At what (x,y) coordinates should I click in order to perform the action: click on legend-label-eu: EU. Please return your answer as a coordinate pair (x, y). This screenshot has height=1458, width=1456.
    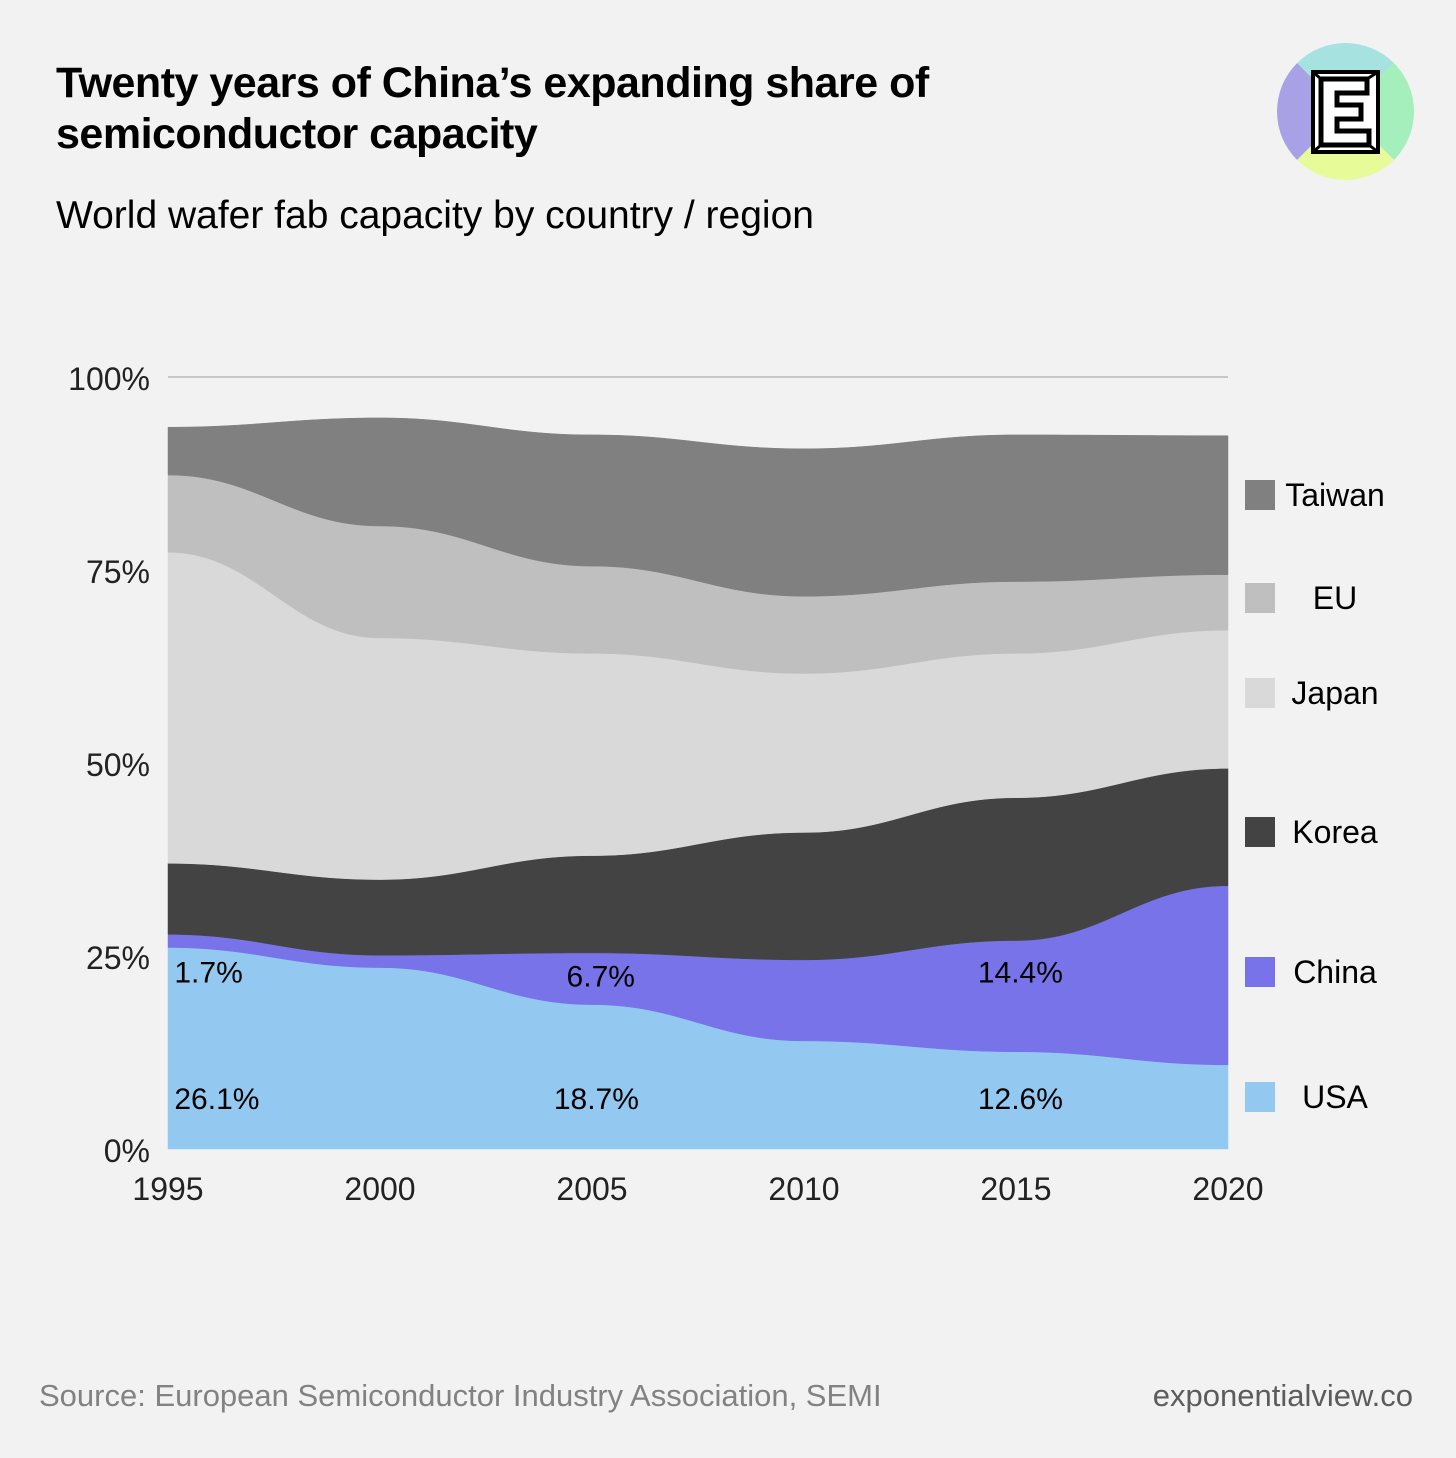
    Looking at the image, I should click on (1335, 598).